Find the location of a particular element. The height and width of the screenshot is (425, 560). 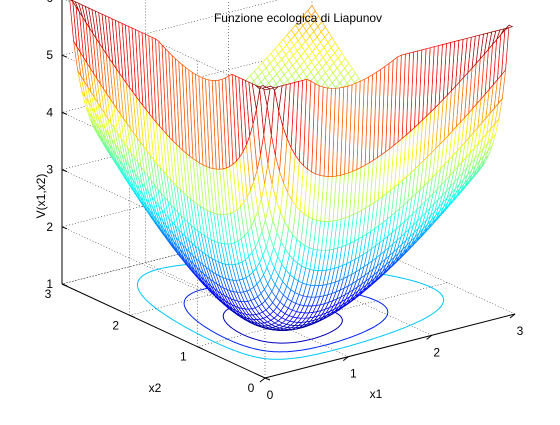

z-tick-label: 2 is located at coordinates (49, 227).